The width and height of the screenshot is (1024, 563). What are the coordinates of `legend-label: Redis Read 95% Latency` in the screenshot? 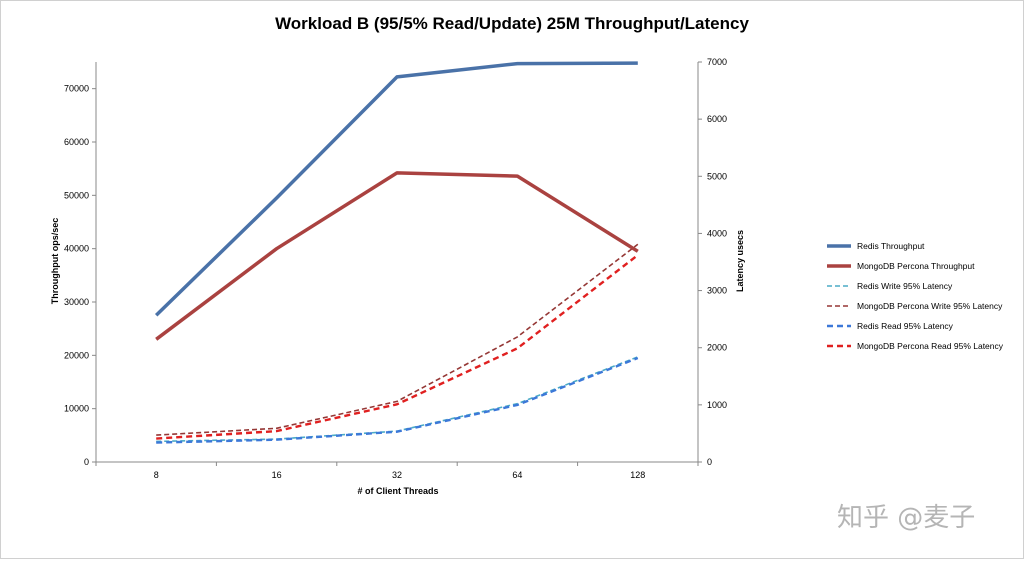 It's located at (905, 326).